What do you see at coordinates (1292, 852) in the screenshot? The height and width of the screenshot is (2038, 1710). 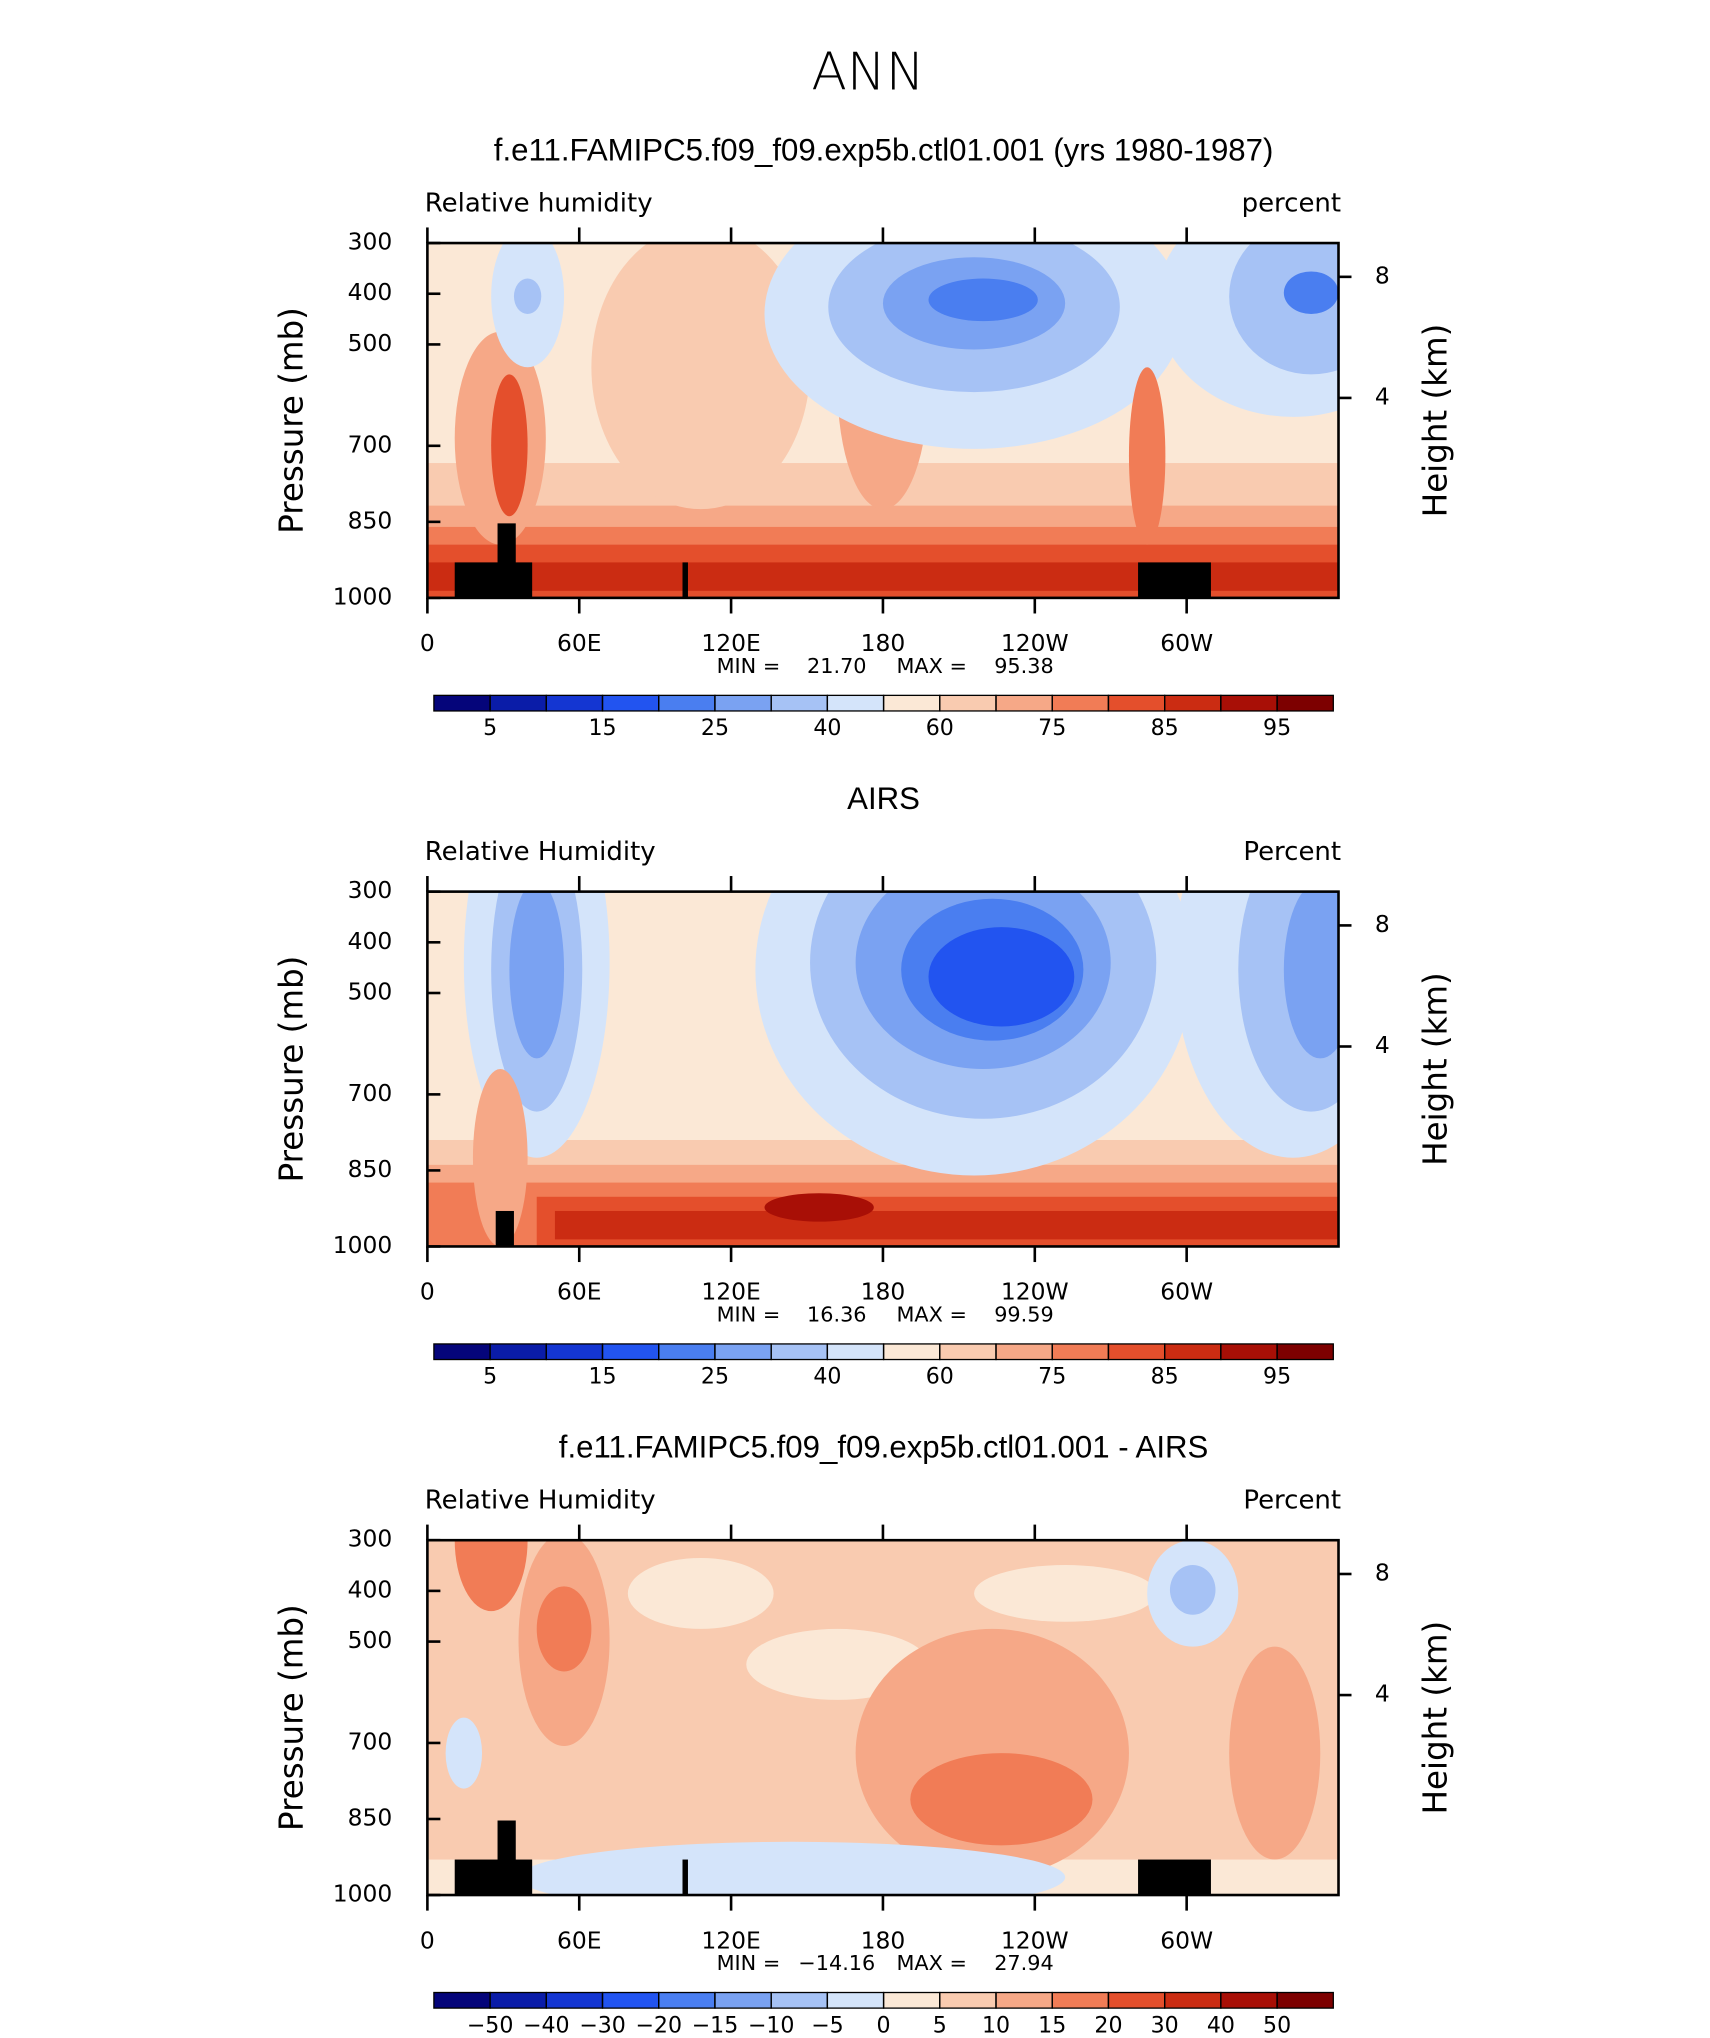 I see `units-label: Percent` at bounding box center [1292, 852].